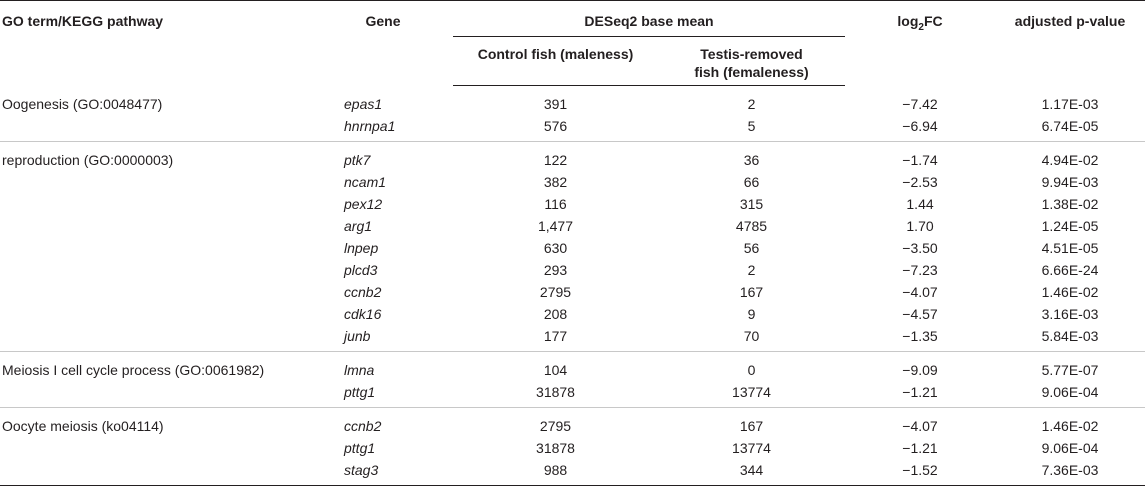 The height and width of the screenshot is (486, 1145). I want to click on log2fc-value: −7.42, so click(920, 103).